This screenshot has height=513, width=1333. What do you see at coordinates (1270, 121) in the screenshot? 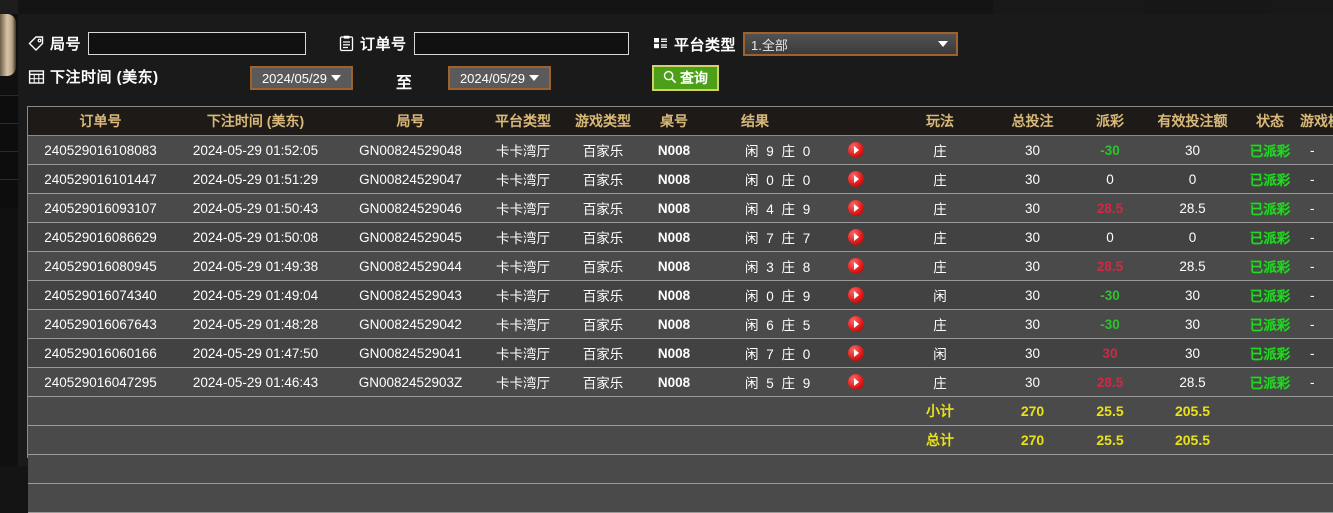
I see `col-header-status: 状态` at bounding box center [1270, 121].